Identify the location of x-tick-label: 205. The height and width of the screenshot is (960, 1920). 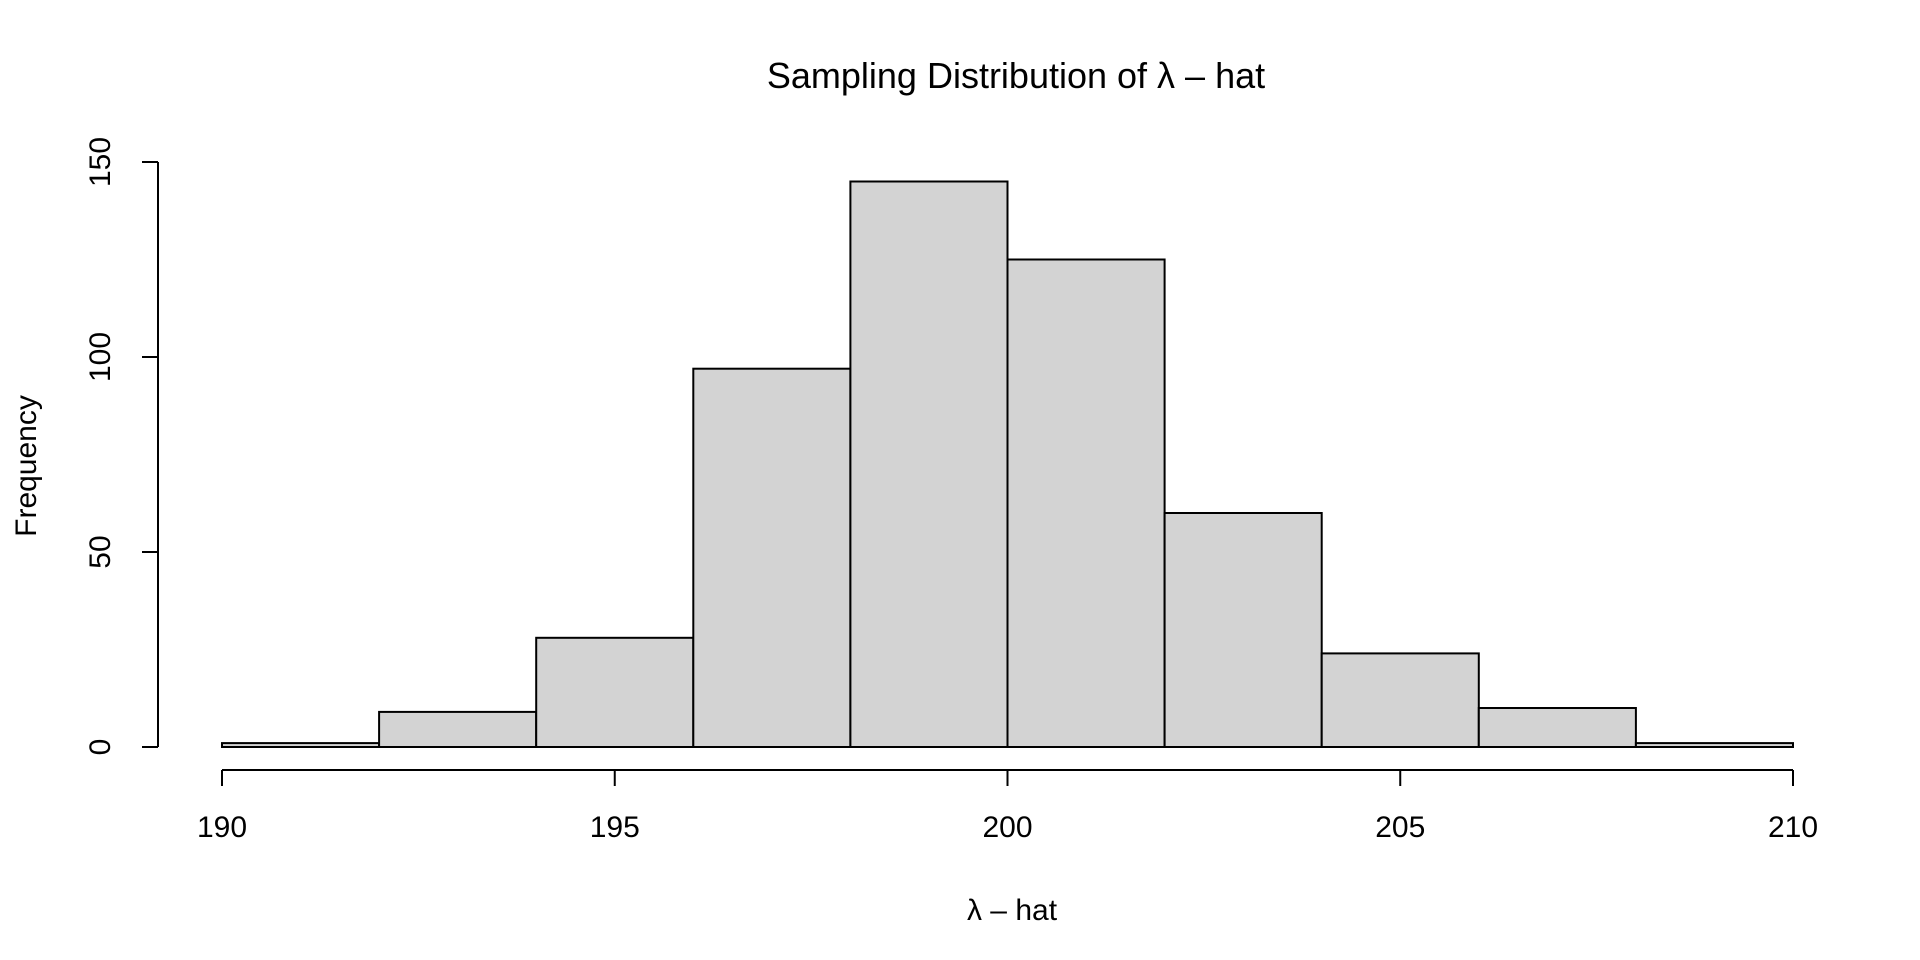
(1400, 827).